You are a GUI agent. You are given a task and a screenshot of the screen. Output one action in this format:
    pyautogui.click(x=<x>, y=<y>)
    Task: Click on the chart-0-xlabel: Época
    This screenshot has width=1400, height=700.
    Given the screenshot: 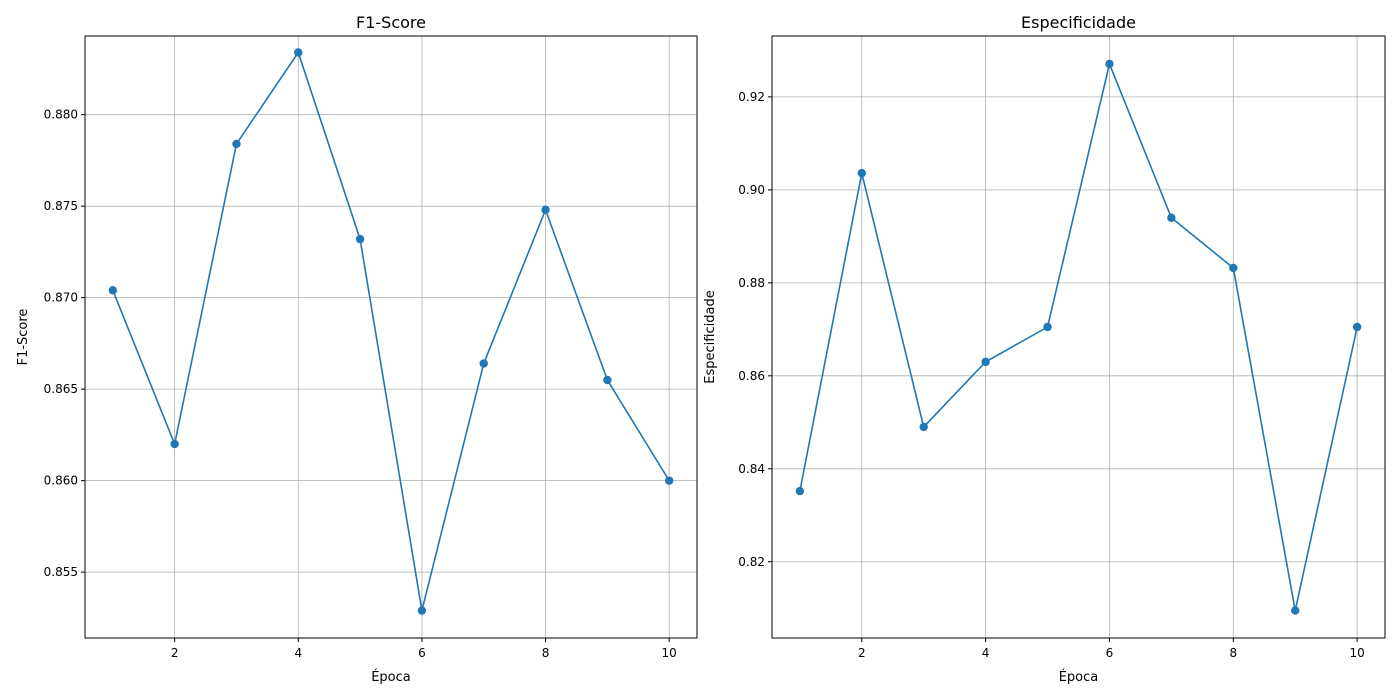 What is the action you would take?
    pyautogui.click(x=391, y=677)
    